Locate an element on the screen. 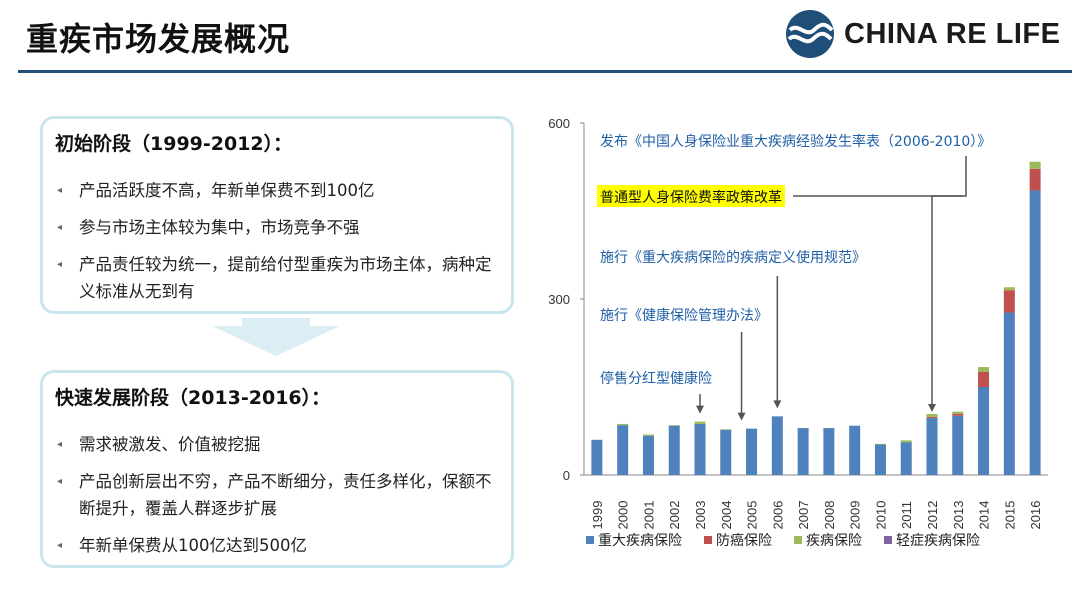 The width and height of the screenshot is (1080, 596). x-tick-label: 2007 is located at coordinates (803, 515).